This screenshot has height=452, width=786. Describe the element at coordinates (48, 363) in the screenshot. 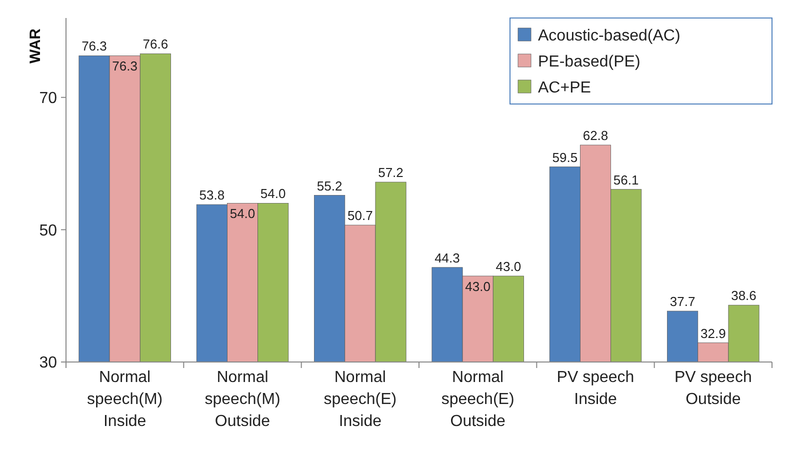

I see `y-tick-label: 30` at that location.